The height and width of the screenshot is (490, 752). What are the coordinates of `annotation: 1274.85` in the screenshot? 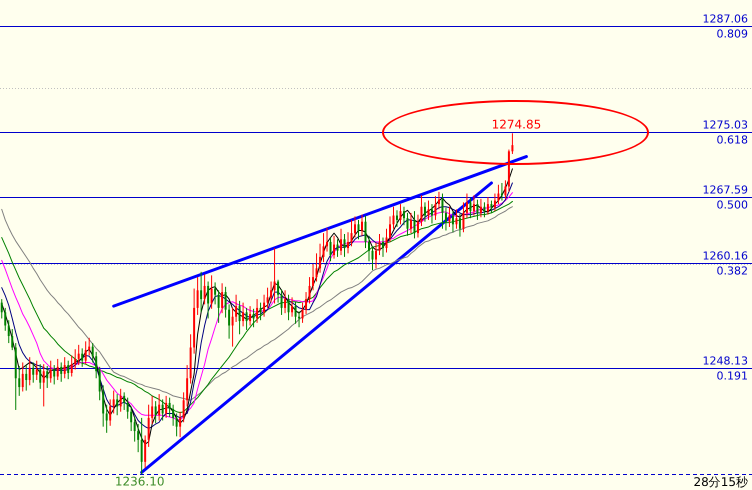 It's located at (517, 124).